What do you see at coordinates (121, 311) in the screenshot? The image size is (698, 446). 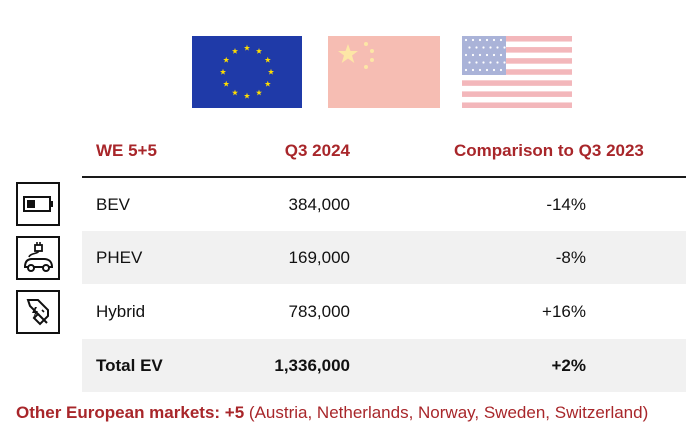 I see `row-label: Hybrid` at bounding box center [121, 311].